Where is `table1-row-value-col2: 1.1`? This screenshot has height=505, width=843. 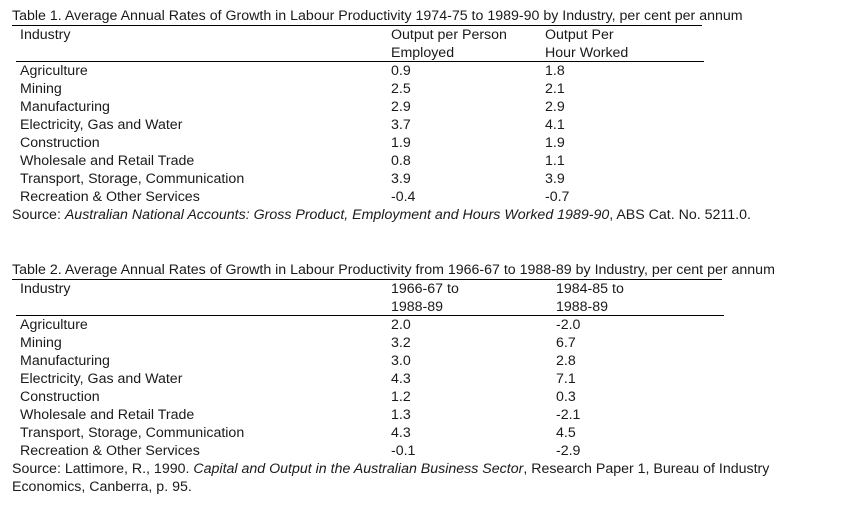 table1-row-value-col2: 1.1 is located at coordinates (555, 161).